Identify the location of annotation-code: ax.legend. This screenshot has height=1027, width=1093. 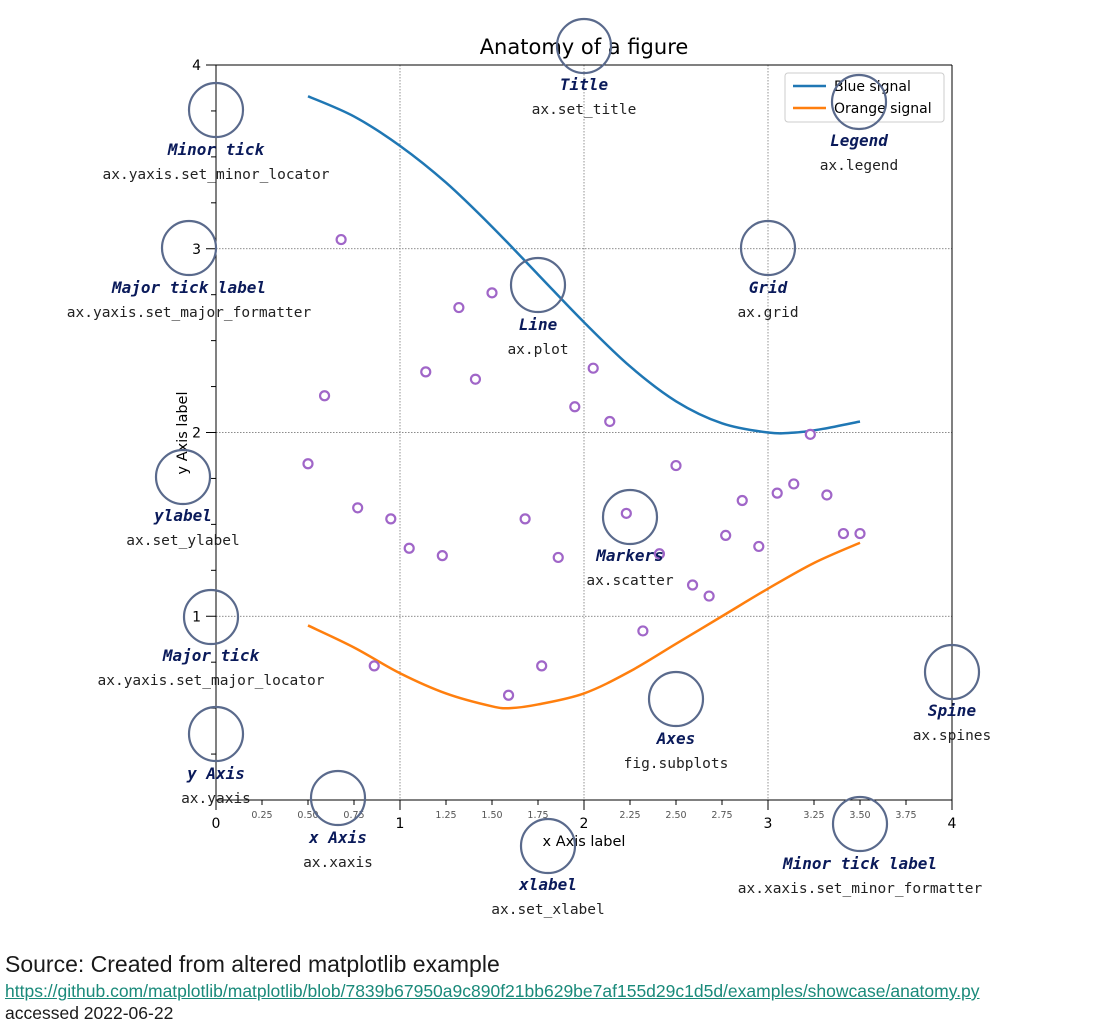
(859, 166).